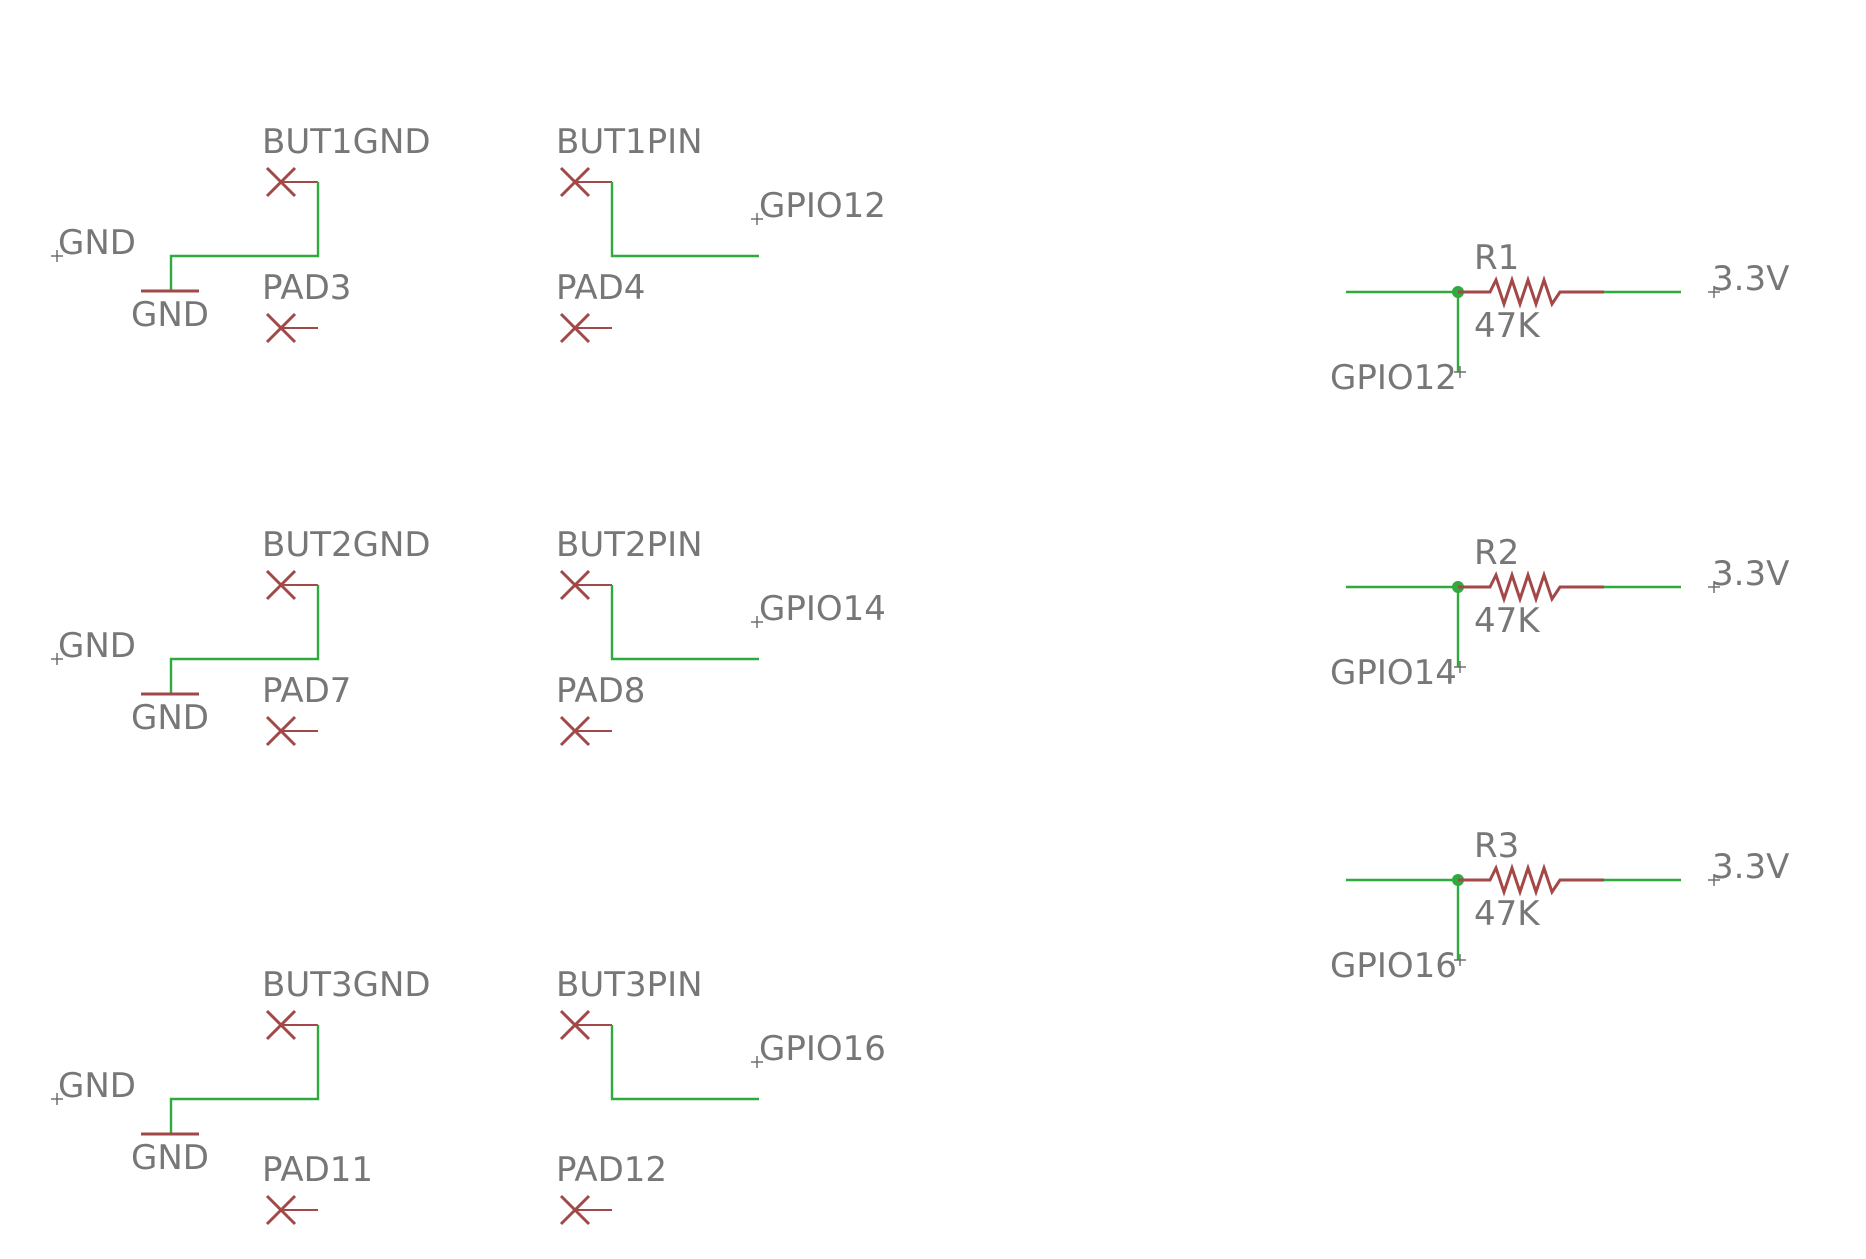 The height and width of the screenshot is (1259, 1866). What do you see at coordinates (346, 545) in the screenshot?
I see `but2gnd-label: BUT2GND` at bounding box center [346, 545].